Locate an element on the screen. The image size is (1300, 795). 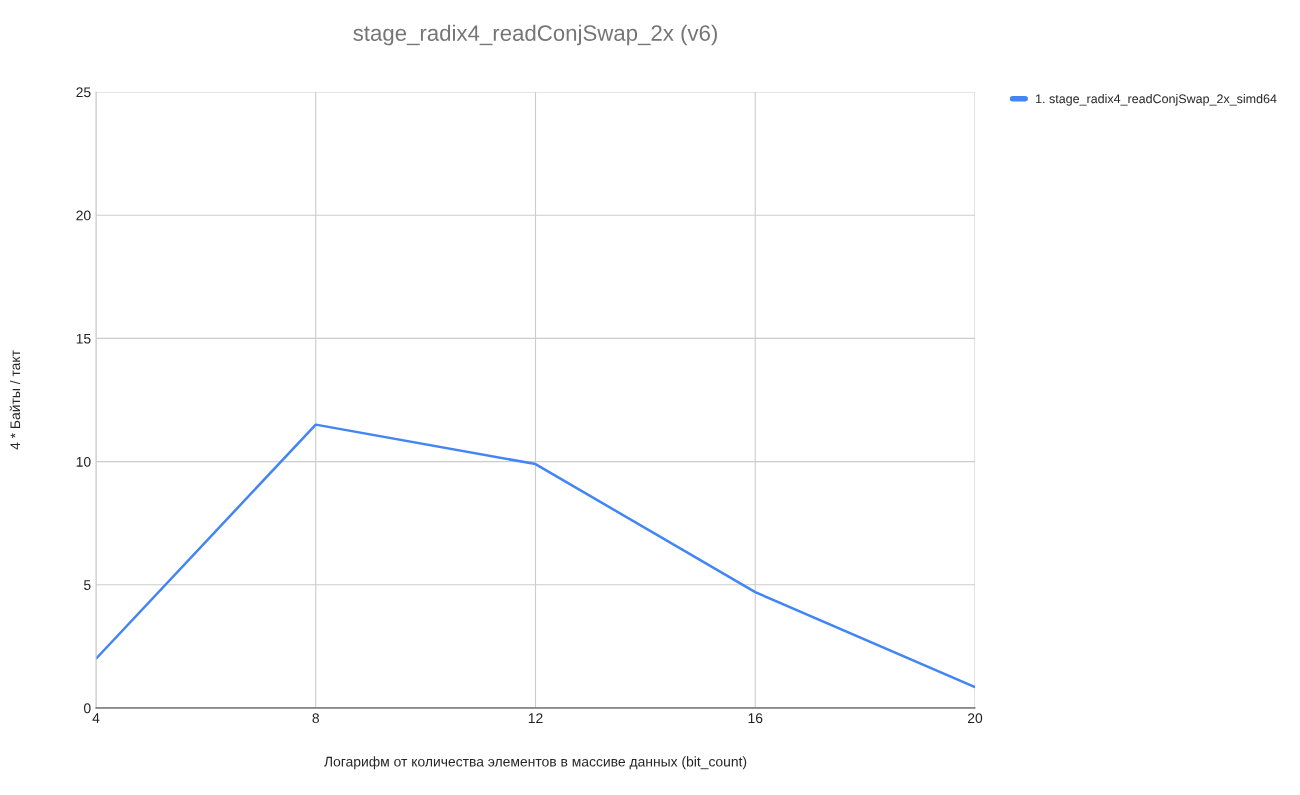
x-tick-label: 20 is located at coordinates (975, 718).